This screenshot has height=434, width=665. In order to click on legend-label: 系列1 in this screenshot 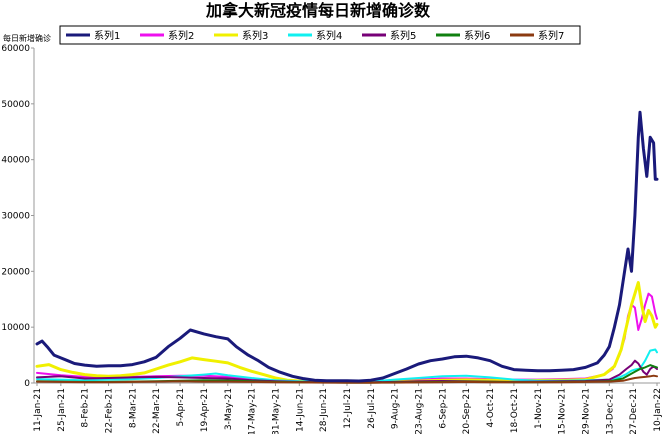, I will do `click(107, 35)`.